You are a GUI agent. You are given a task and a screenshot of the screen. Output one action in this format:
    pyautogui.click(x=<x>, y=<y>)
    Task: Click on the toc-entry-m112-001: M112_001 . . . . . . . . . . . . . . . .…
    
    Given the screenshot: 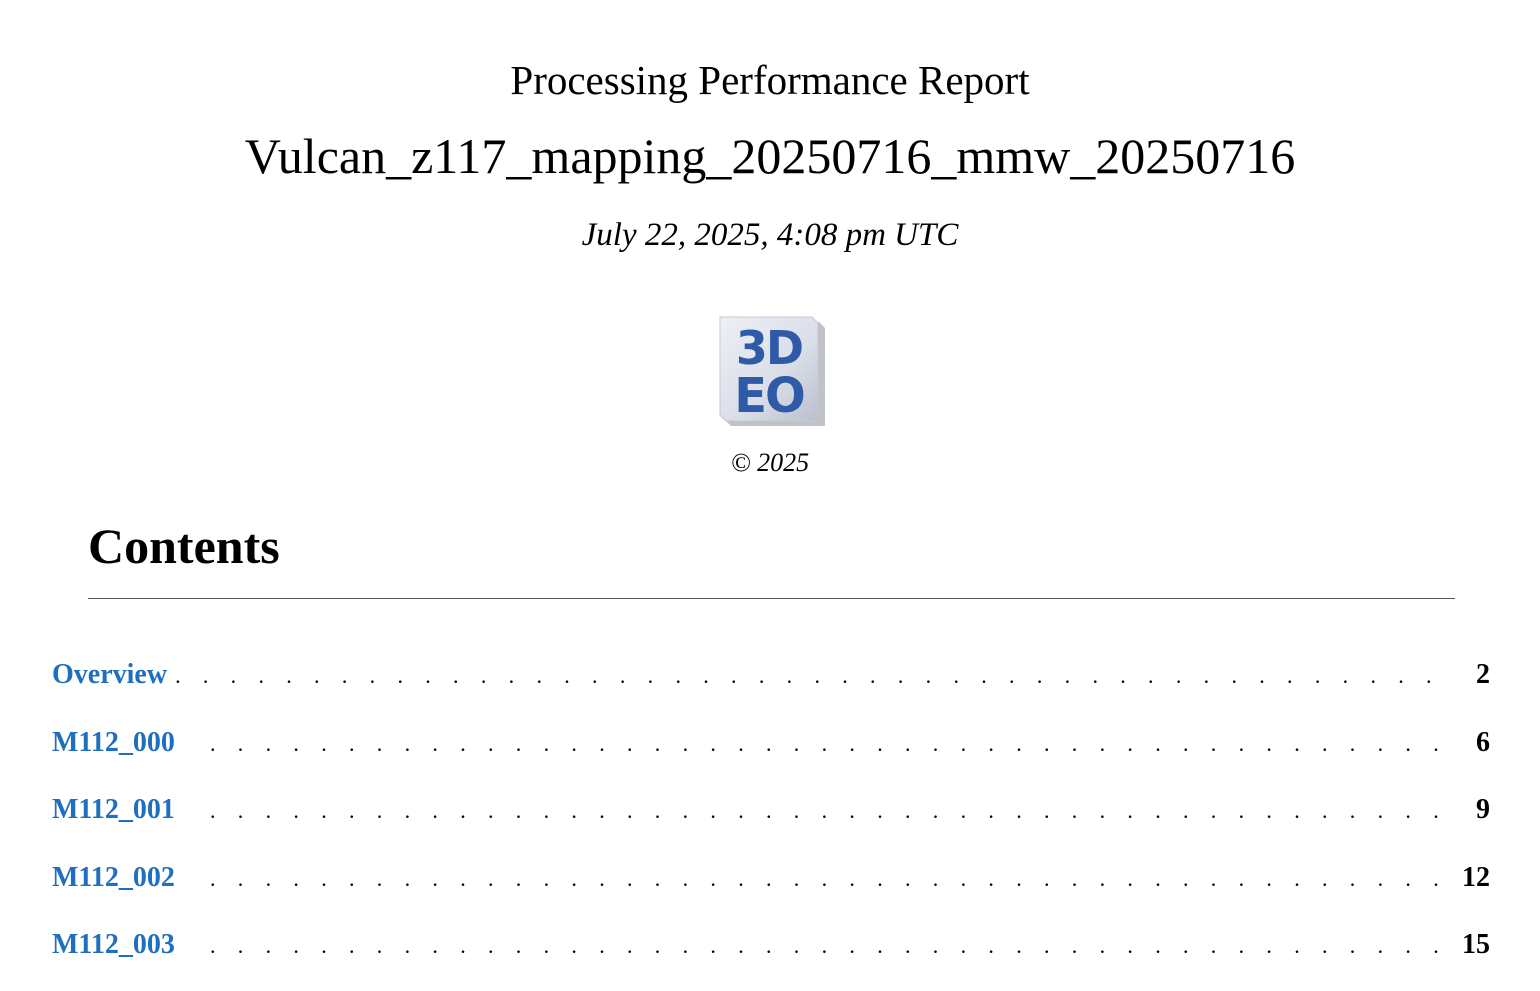 What is the action you would take?
    pyautogui.click(x=771, y=822)
    